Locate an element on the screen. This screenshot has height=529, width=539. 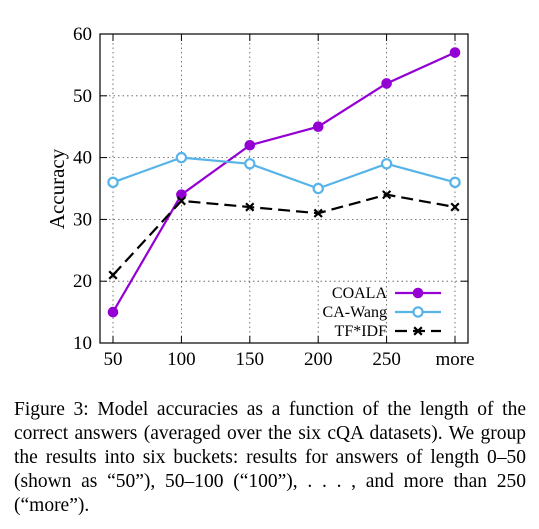
legend: COALA CA-Wang TF*IDF is located at coordinates (382, 312).